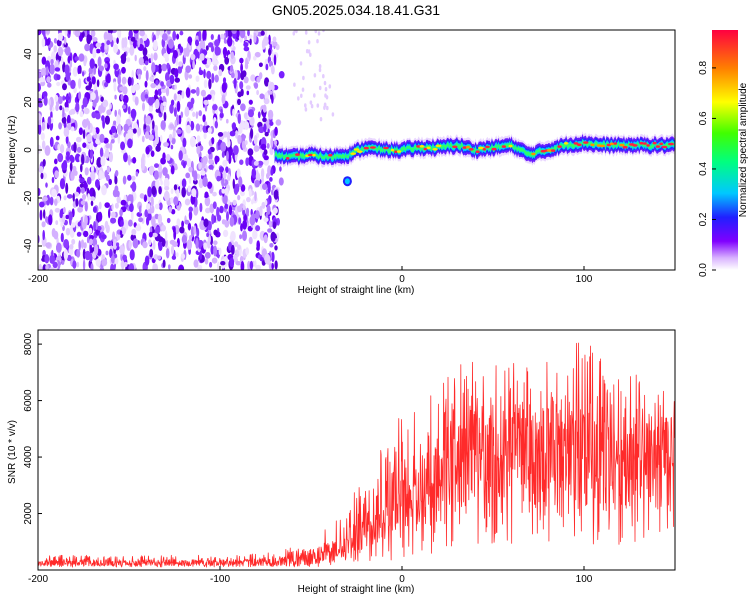  Describe the element at coordinates (32, 150) in the screenshot. I see `spectrogram-y-ticks: -40 -20 0 20 40` at that location.